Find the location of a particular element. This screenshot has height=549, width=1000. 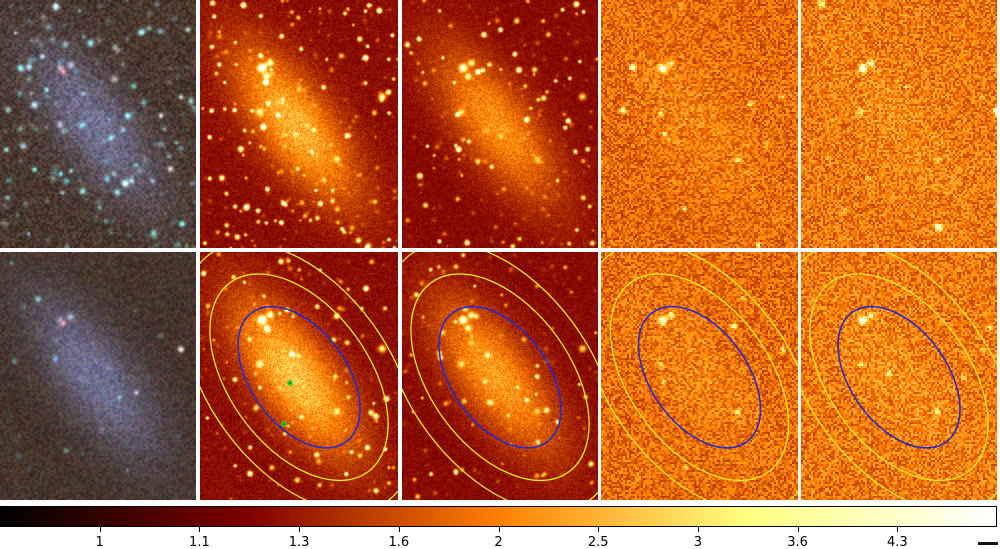

colorbar-tick-label: 2 is located at coordinates (498, 542).